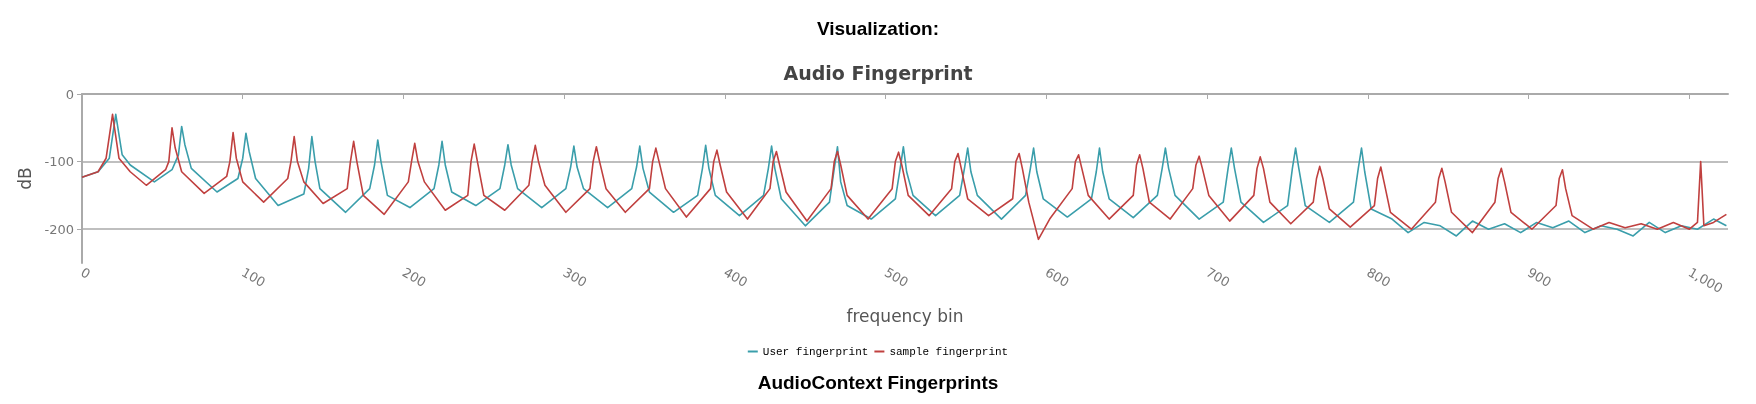 Image resolution: width=1756 pixels, height=404 pixels. What do you see at coordinates (905, 315) in the screenshot?
I see `x-axis-title: frequency bin` at bounding box center [905, 315].